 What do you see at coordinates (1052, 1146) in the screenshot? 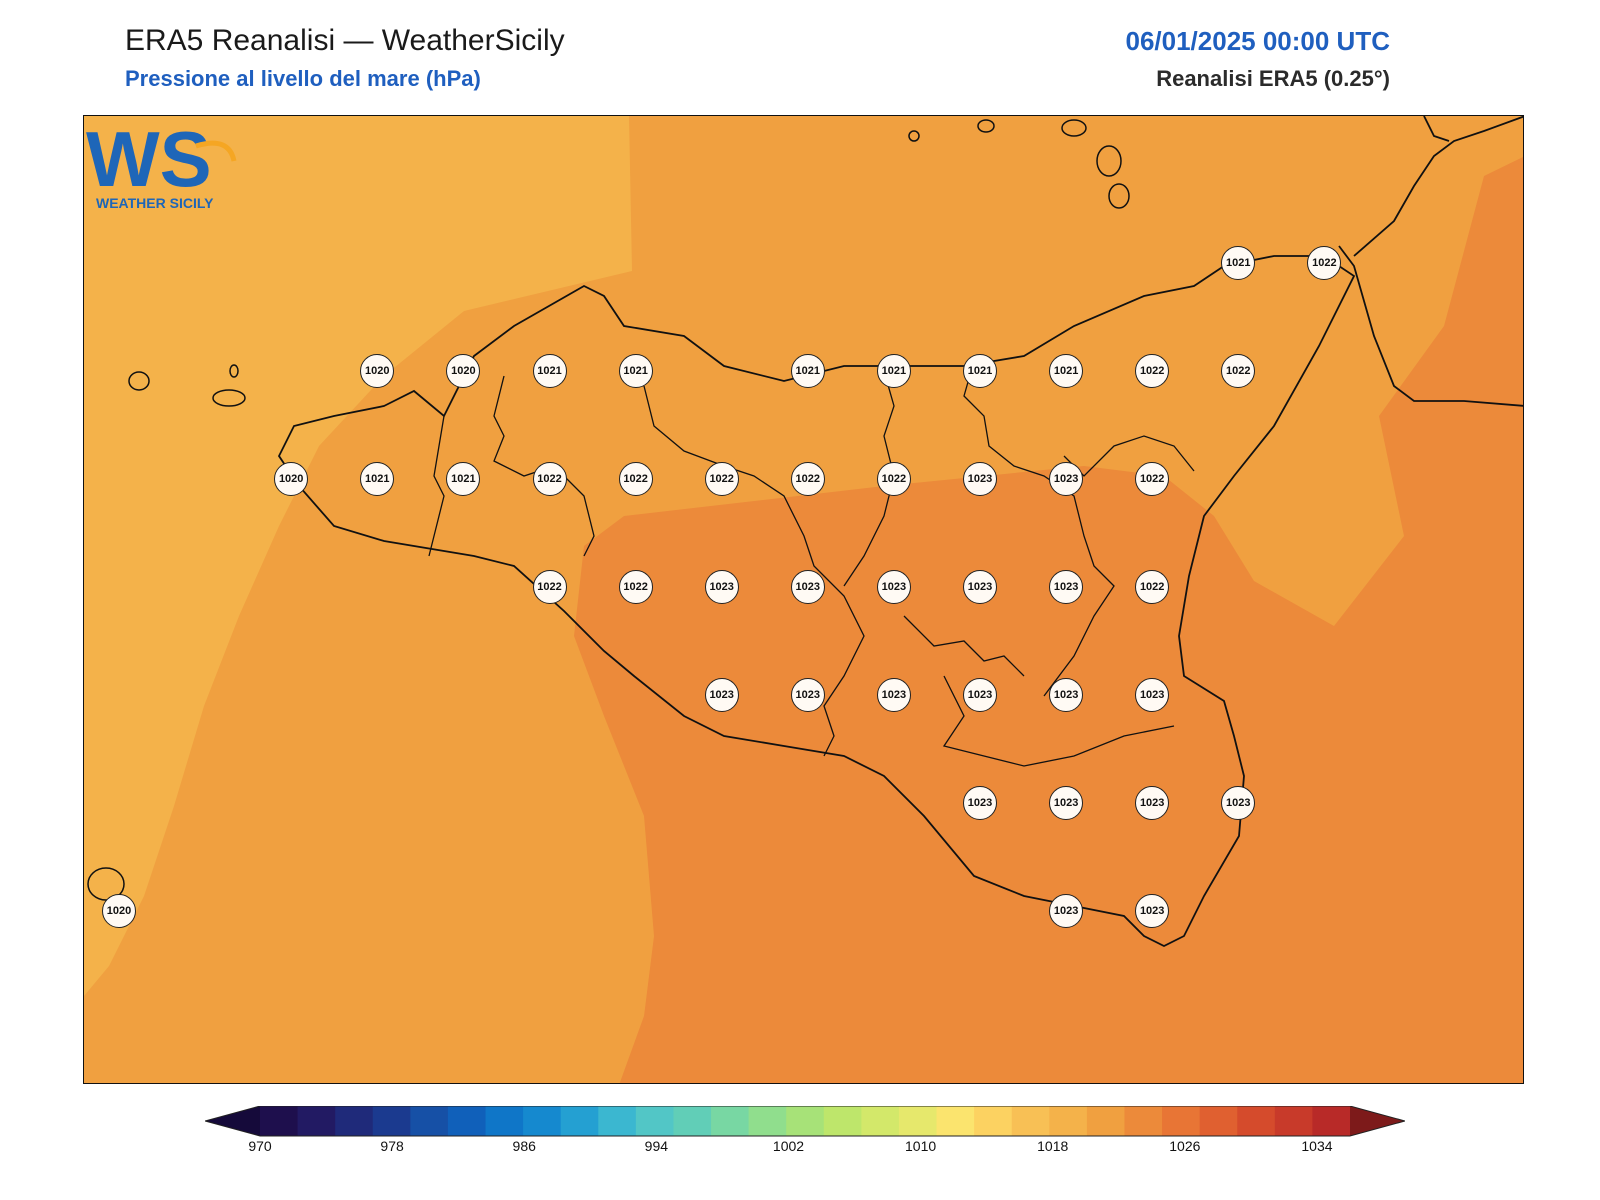
I see `colorbar-tick-label: 1018` at bounding box center [1052, 1146].